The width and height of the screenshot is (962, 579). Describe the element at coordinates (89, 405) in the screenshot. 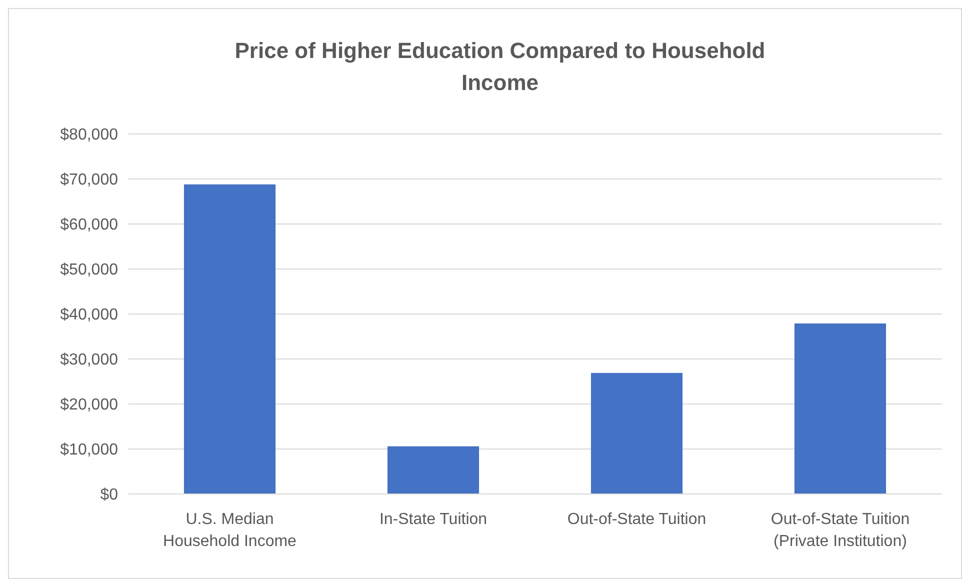

I see `y-tick-label: $20,000` at that location.